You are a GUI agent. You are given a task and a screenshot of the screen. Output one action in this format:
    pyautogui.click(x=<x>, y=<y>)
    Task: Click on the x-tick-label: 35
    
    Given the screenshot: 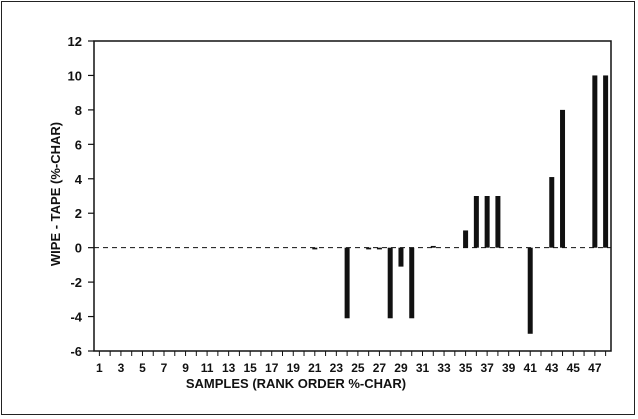 What is the action you would take?
    pyautogui.click(x=466, y=368)
    